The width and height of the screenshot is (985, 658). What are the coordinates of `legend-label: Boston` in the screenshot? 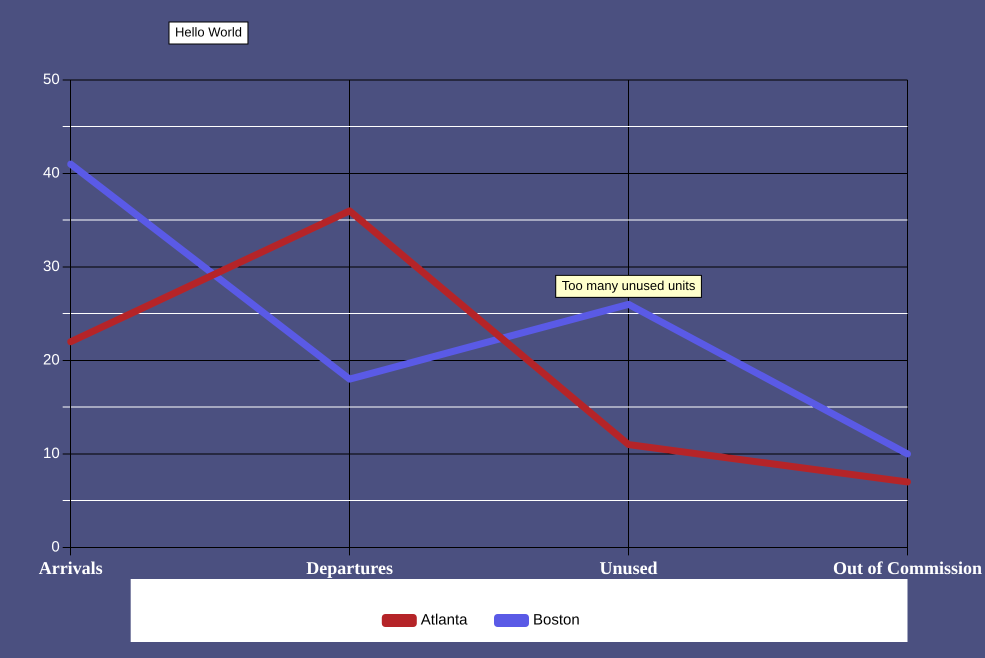 It's located at (556, 620).